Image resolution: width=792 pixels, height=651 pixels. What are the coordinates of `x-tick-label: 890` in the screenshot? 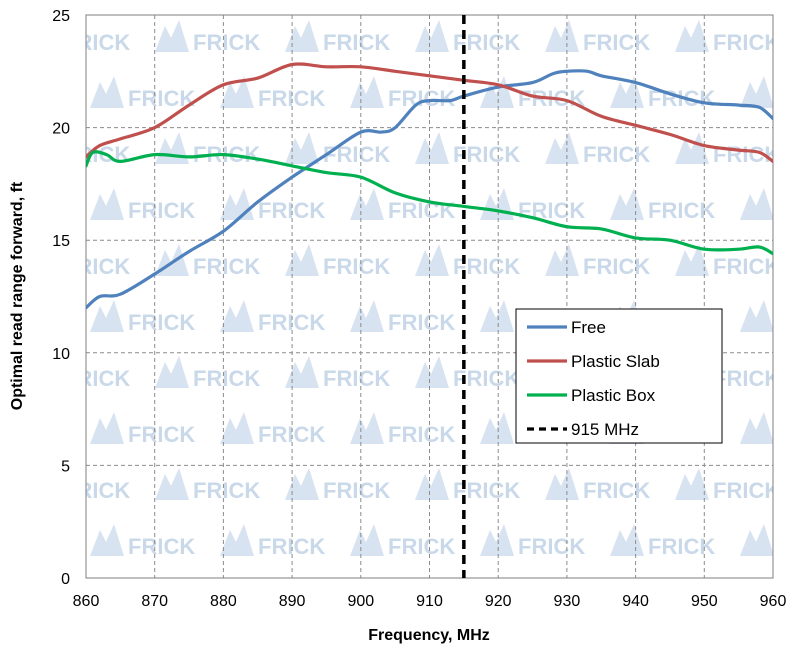 It's located at (292, 601).